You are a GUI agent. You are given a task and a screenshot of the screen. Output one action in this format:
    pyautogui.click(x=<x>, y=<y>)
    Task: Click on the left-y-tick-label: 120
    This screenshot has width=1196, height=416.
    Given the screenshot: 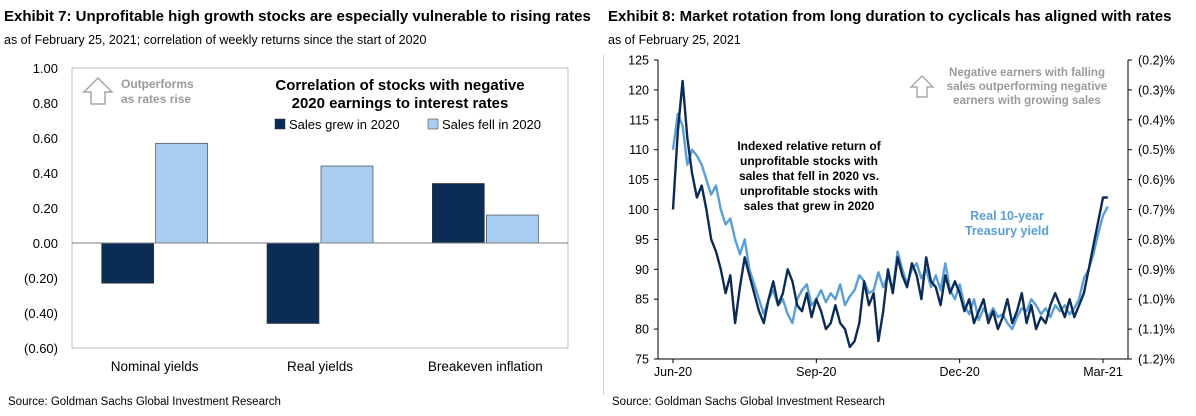 What is the action you would take?
    pyautogui.click(x=638, y=90)
    